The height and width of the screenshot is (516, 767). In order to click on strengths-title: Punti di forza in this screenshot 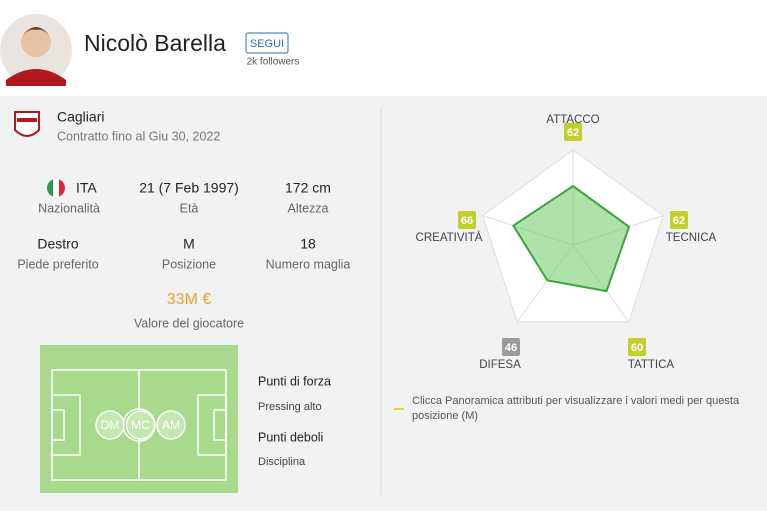, I will do `click(294, 381)`.